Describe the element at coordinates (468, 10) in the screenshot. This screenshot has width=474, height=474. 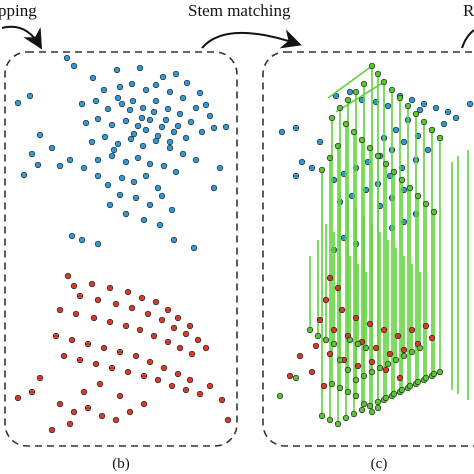
I see `stage-label-right-partial: R` at that location.